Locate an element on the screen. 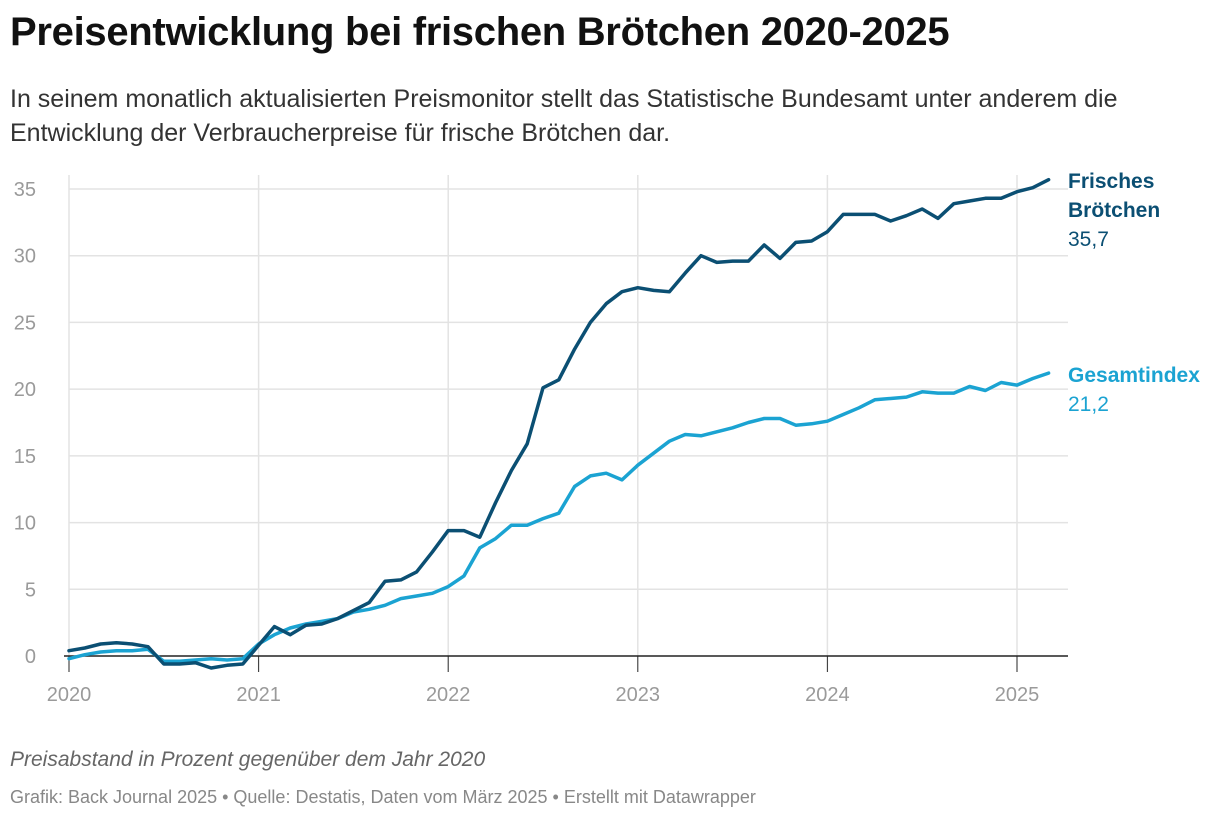 This screenshot has height=824, width=1220. series-label-frisches-br-tchen: Brötchen is located at coordinates (1114, 210).